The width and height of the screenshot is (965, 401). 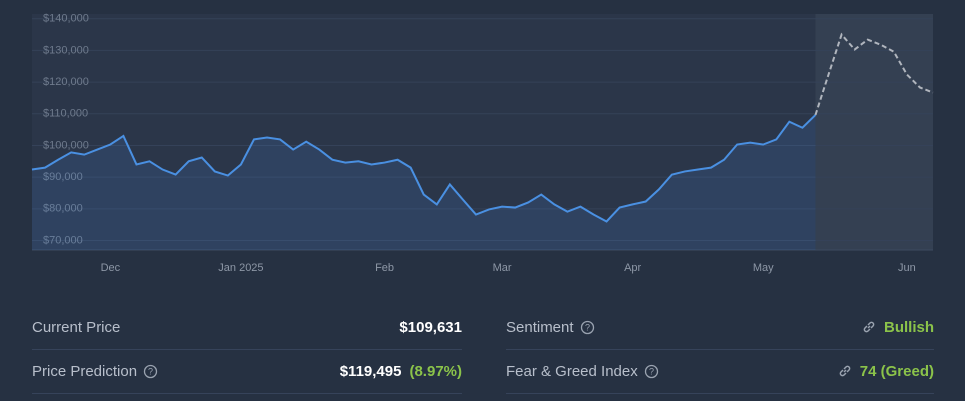 I want to click on line, so click(x=874, y=74).